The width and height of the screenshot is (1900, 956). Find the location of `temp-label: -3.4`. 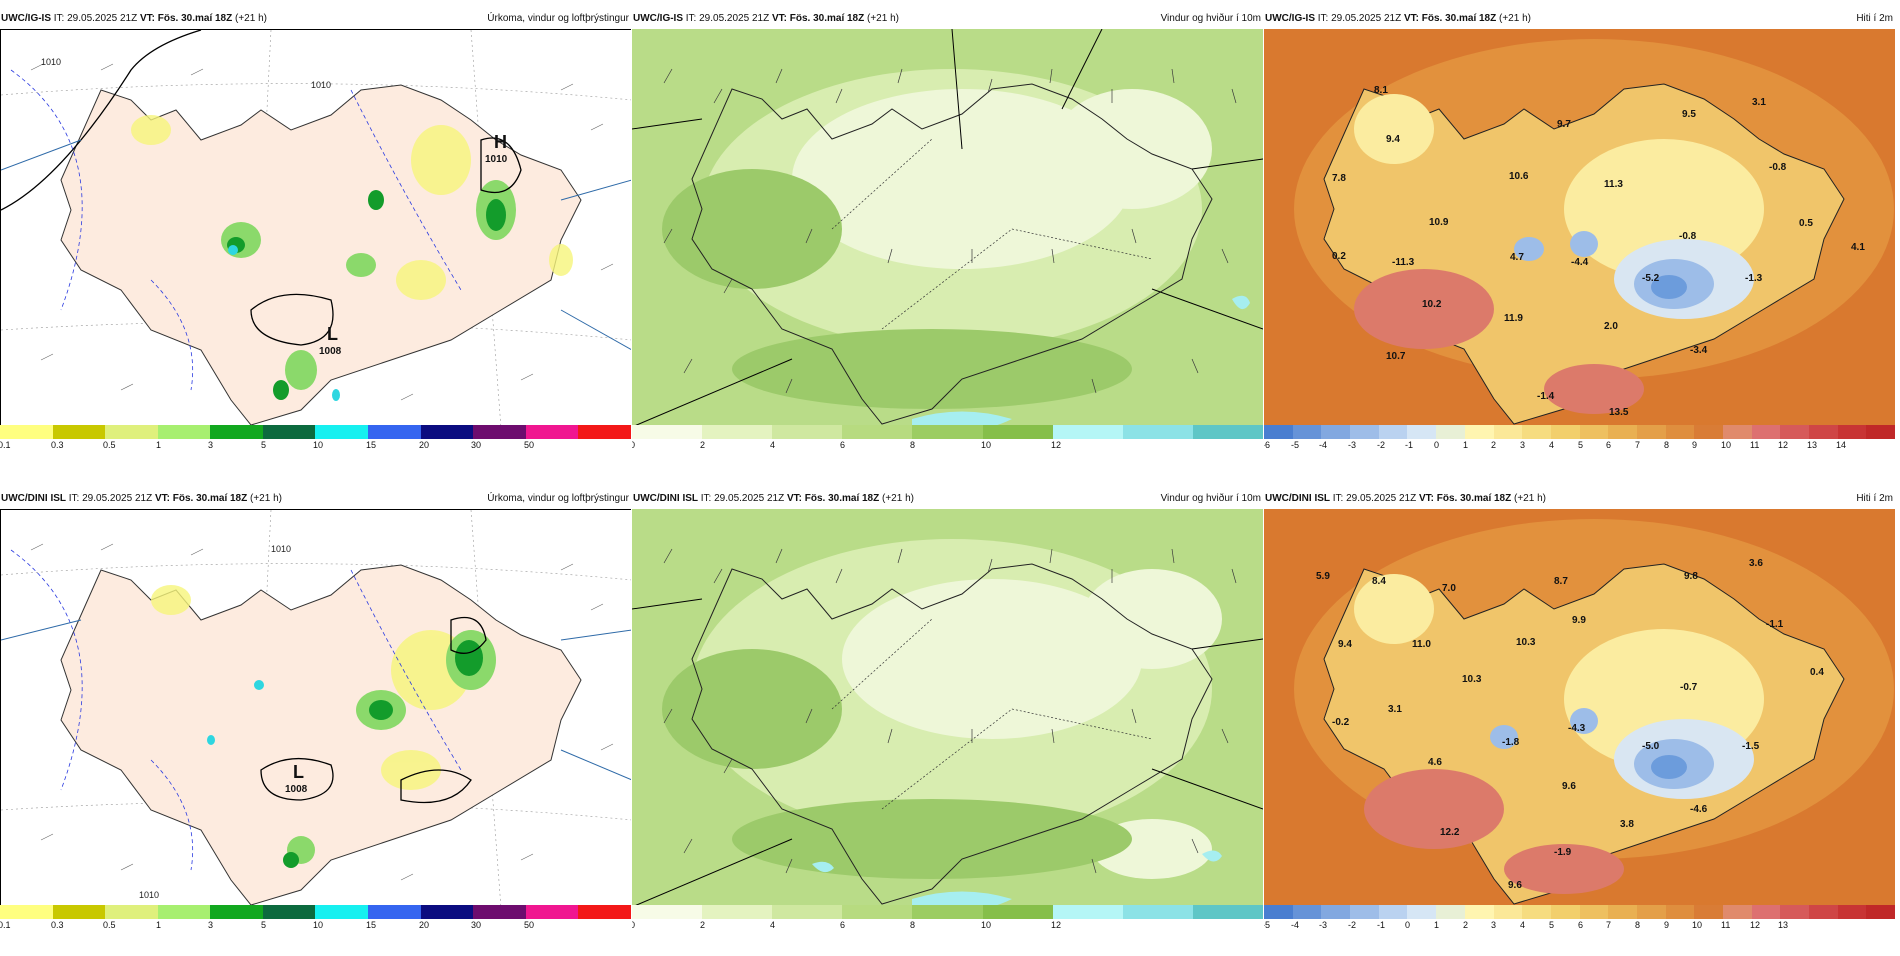

temp-label: -3.4 is located at coordinates (1699, 350).